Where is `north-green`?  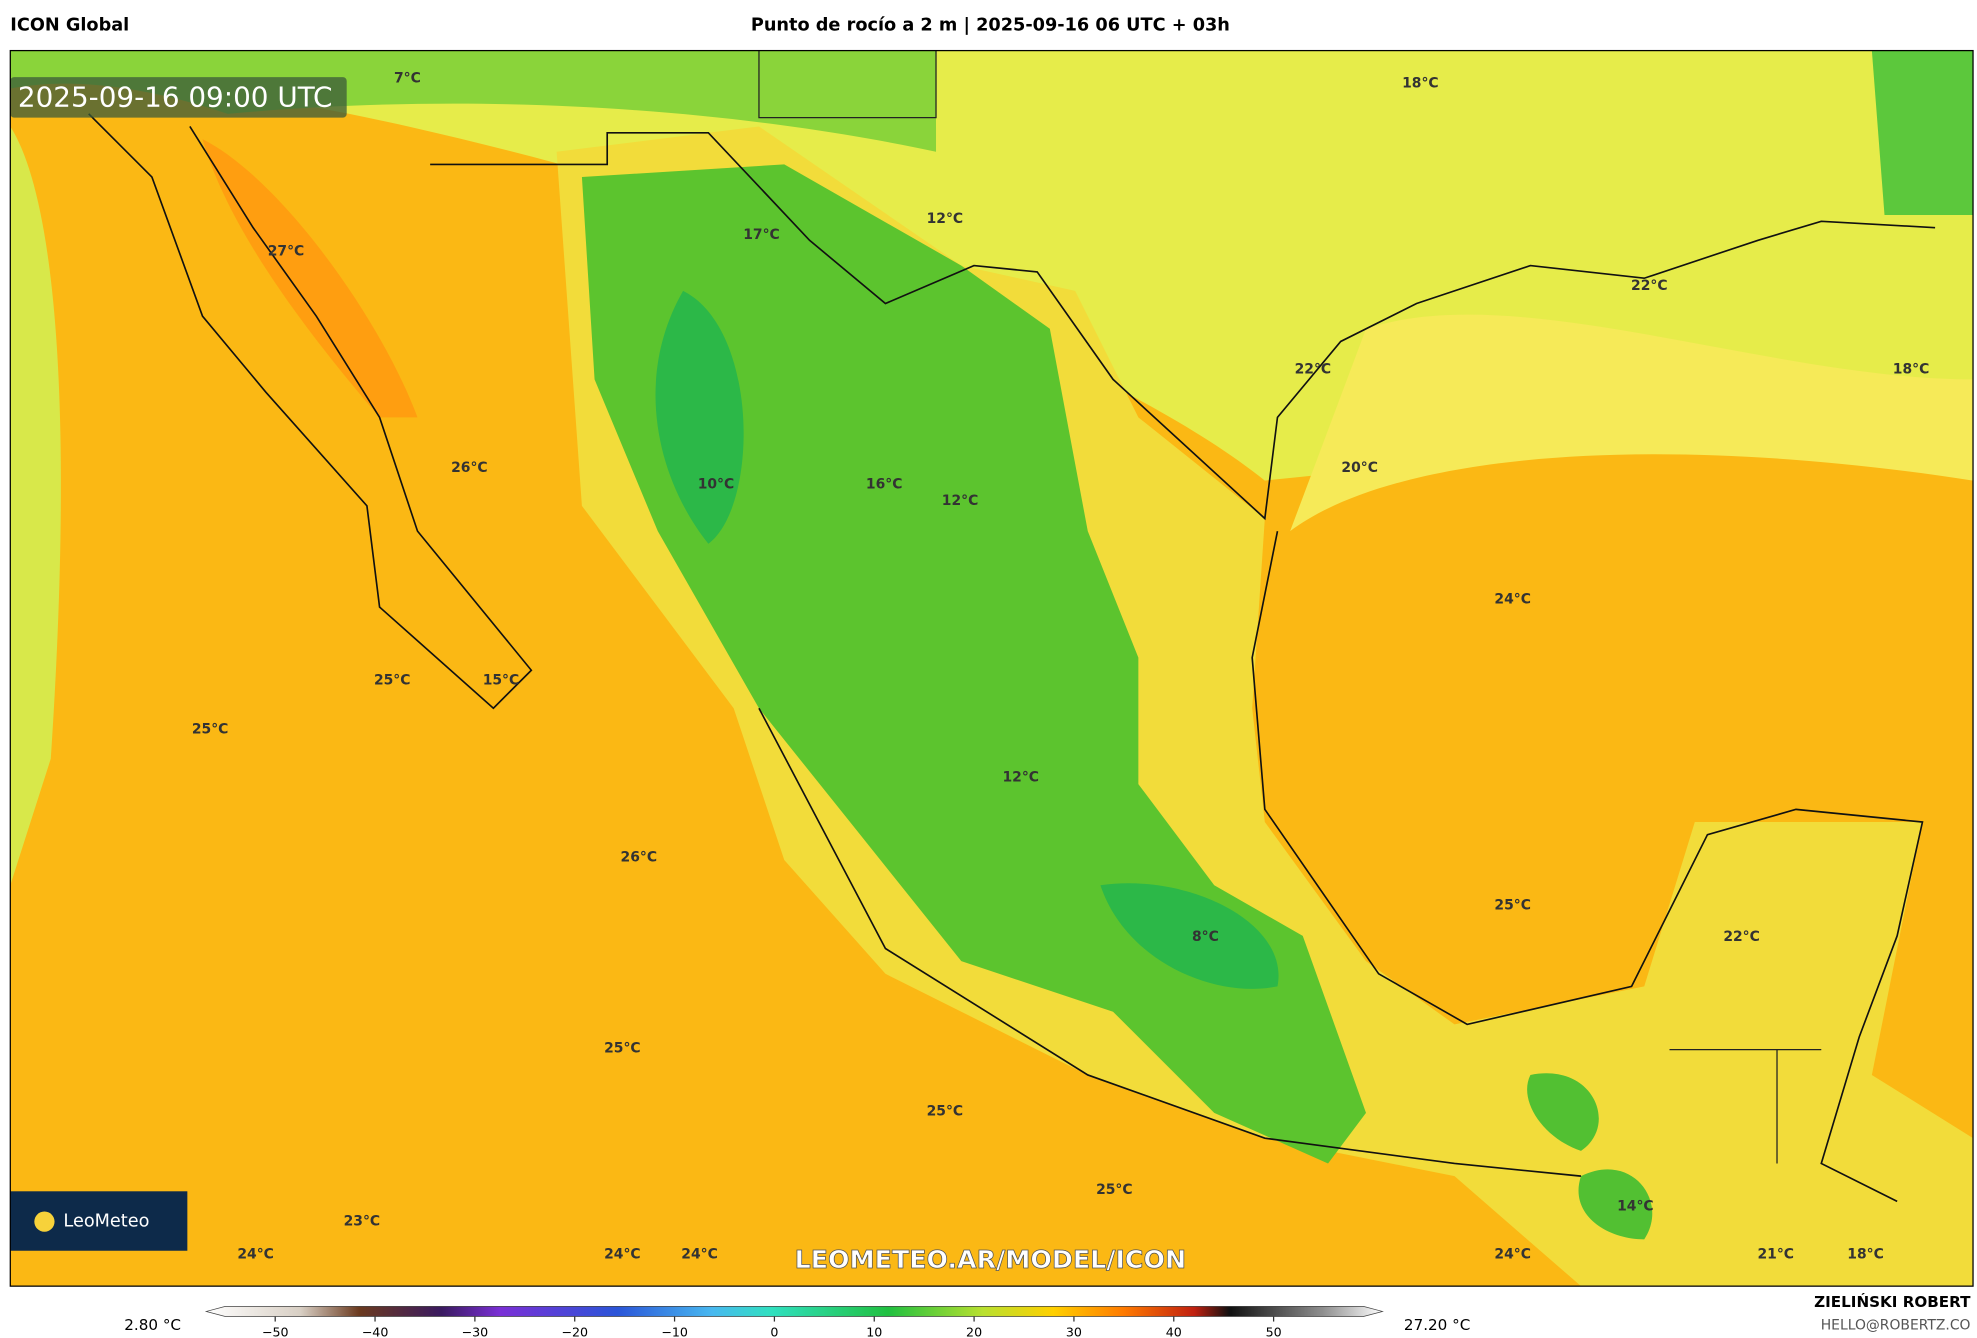 north-green is located at coordinates (473, 101).